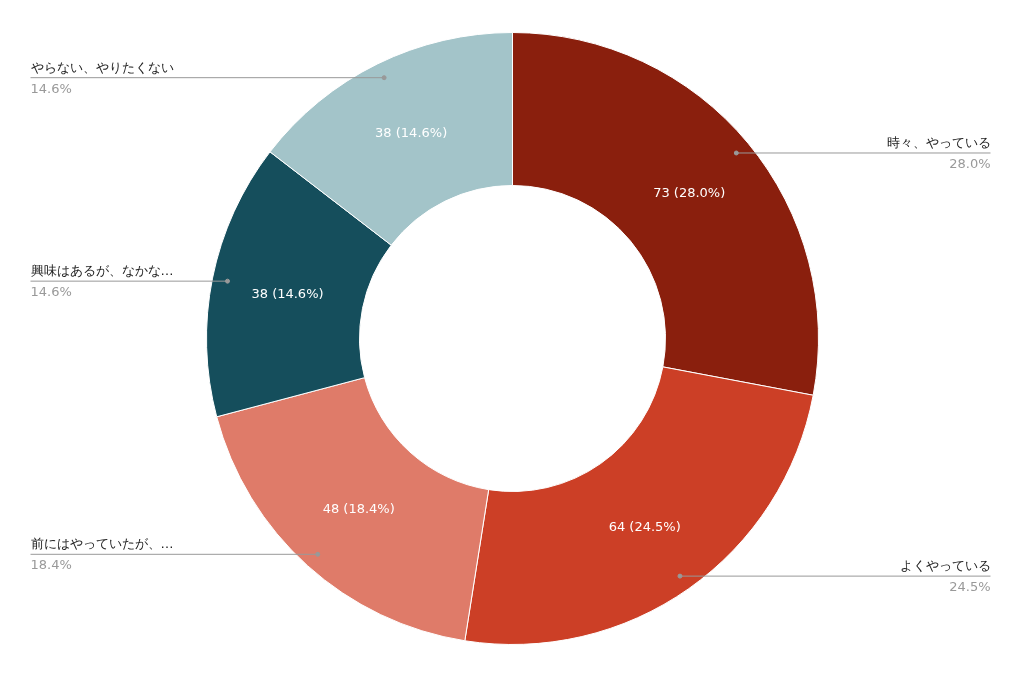 The width and height of the screenshot is (1024, 678). Describe the element at coordinates (938, 142) in the screenshot. I see `slice-label: 時々、やっている` at that location.